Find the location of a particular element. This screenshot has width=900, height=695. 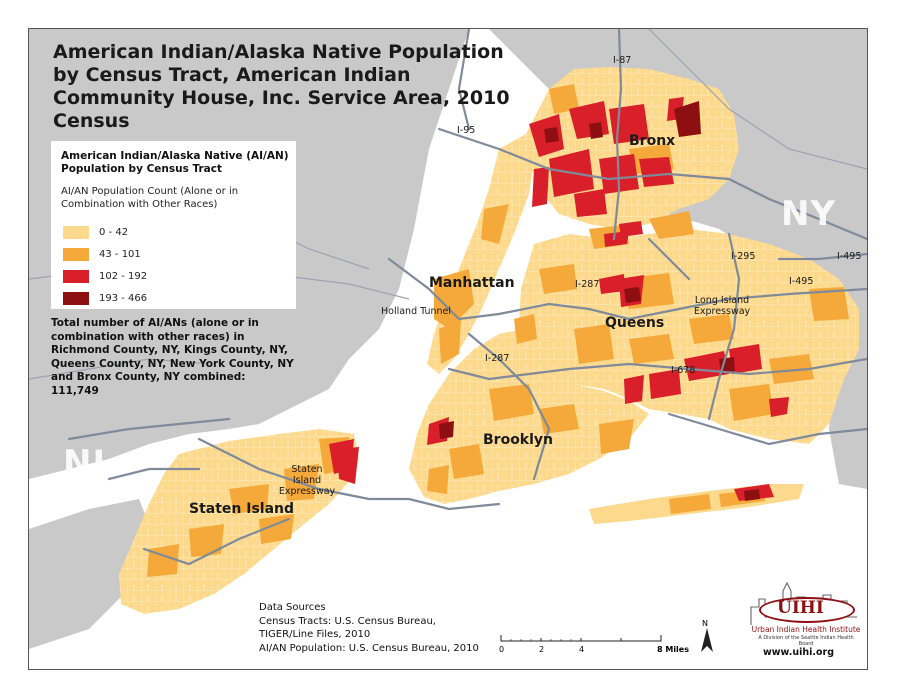

new-jersey-south is located at coordinates (94, 574).